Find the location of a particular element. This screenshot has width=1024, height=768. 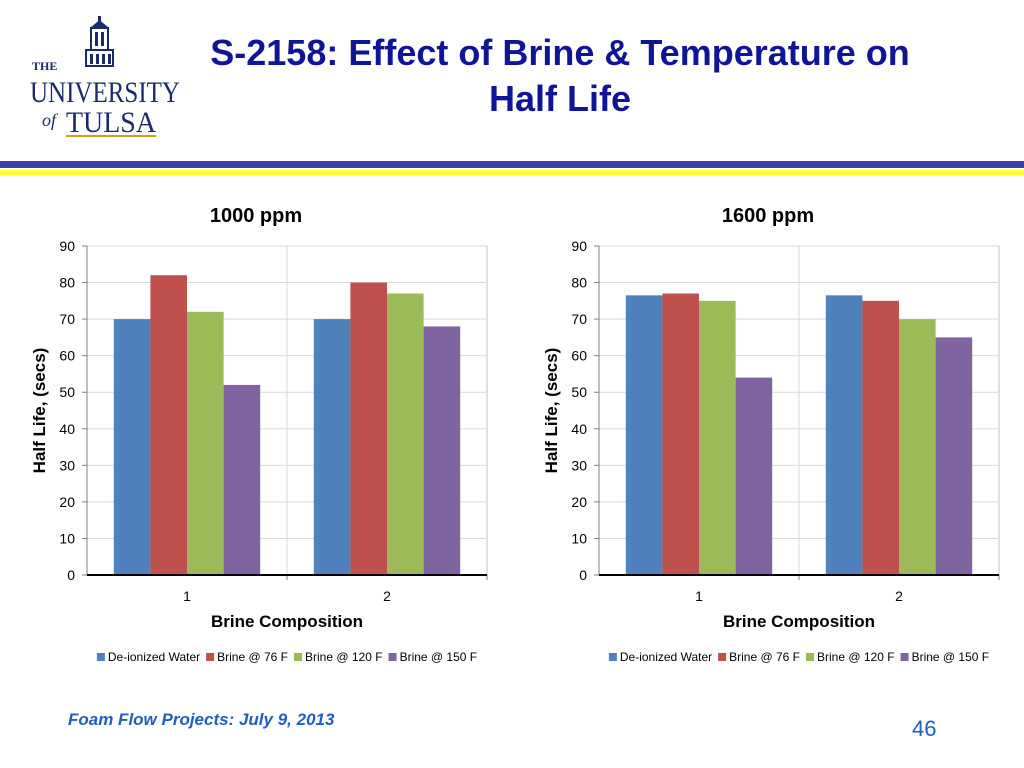

logo-the: THE is located at coordinates (44, 66).